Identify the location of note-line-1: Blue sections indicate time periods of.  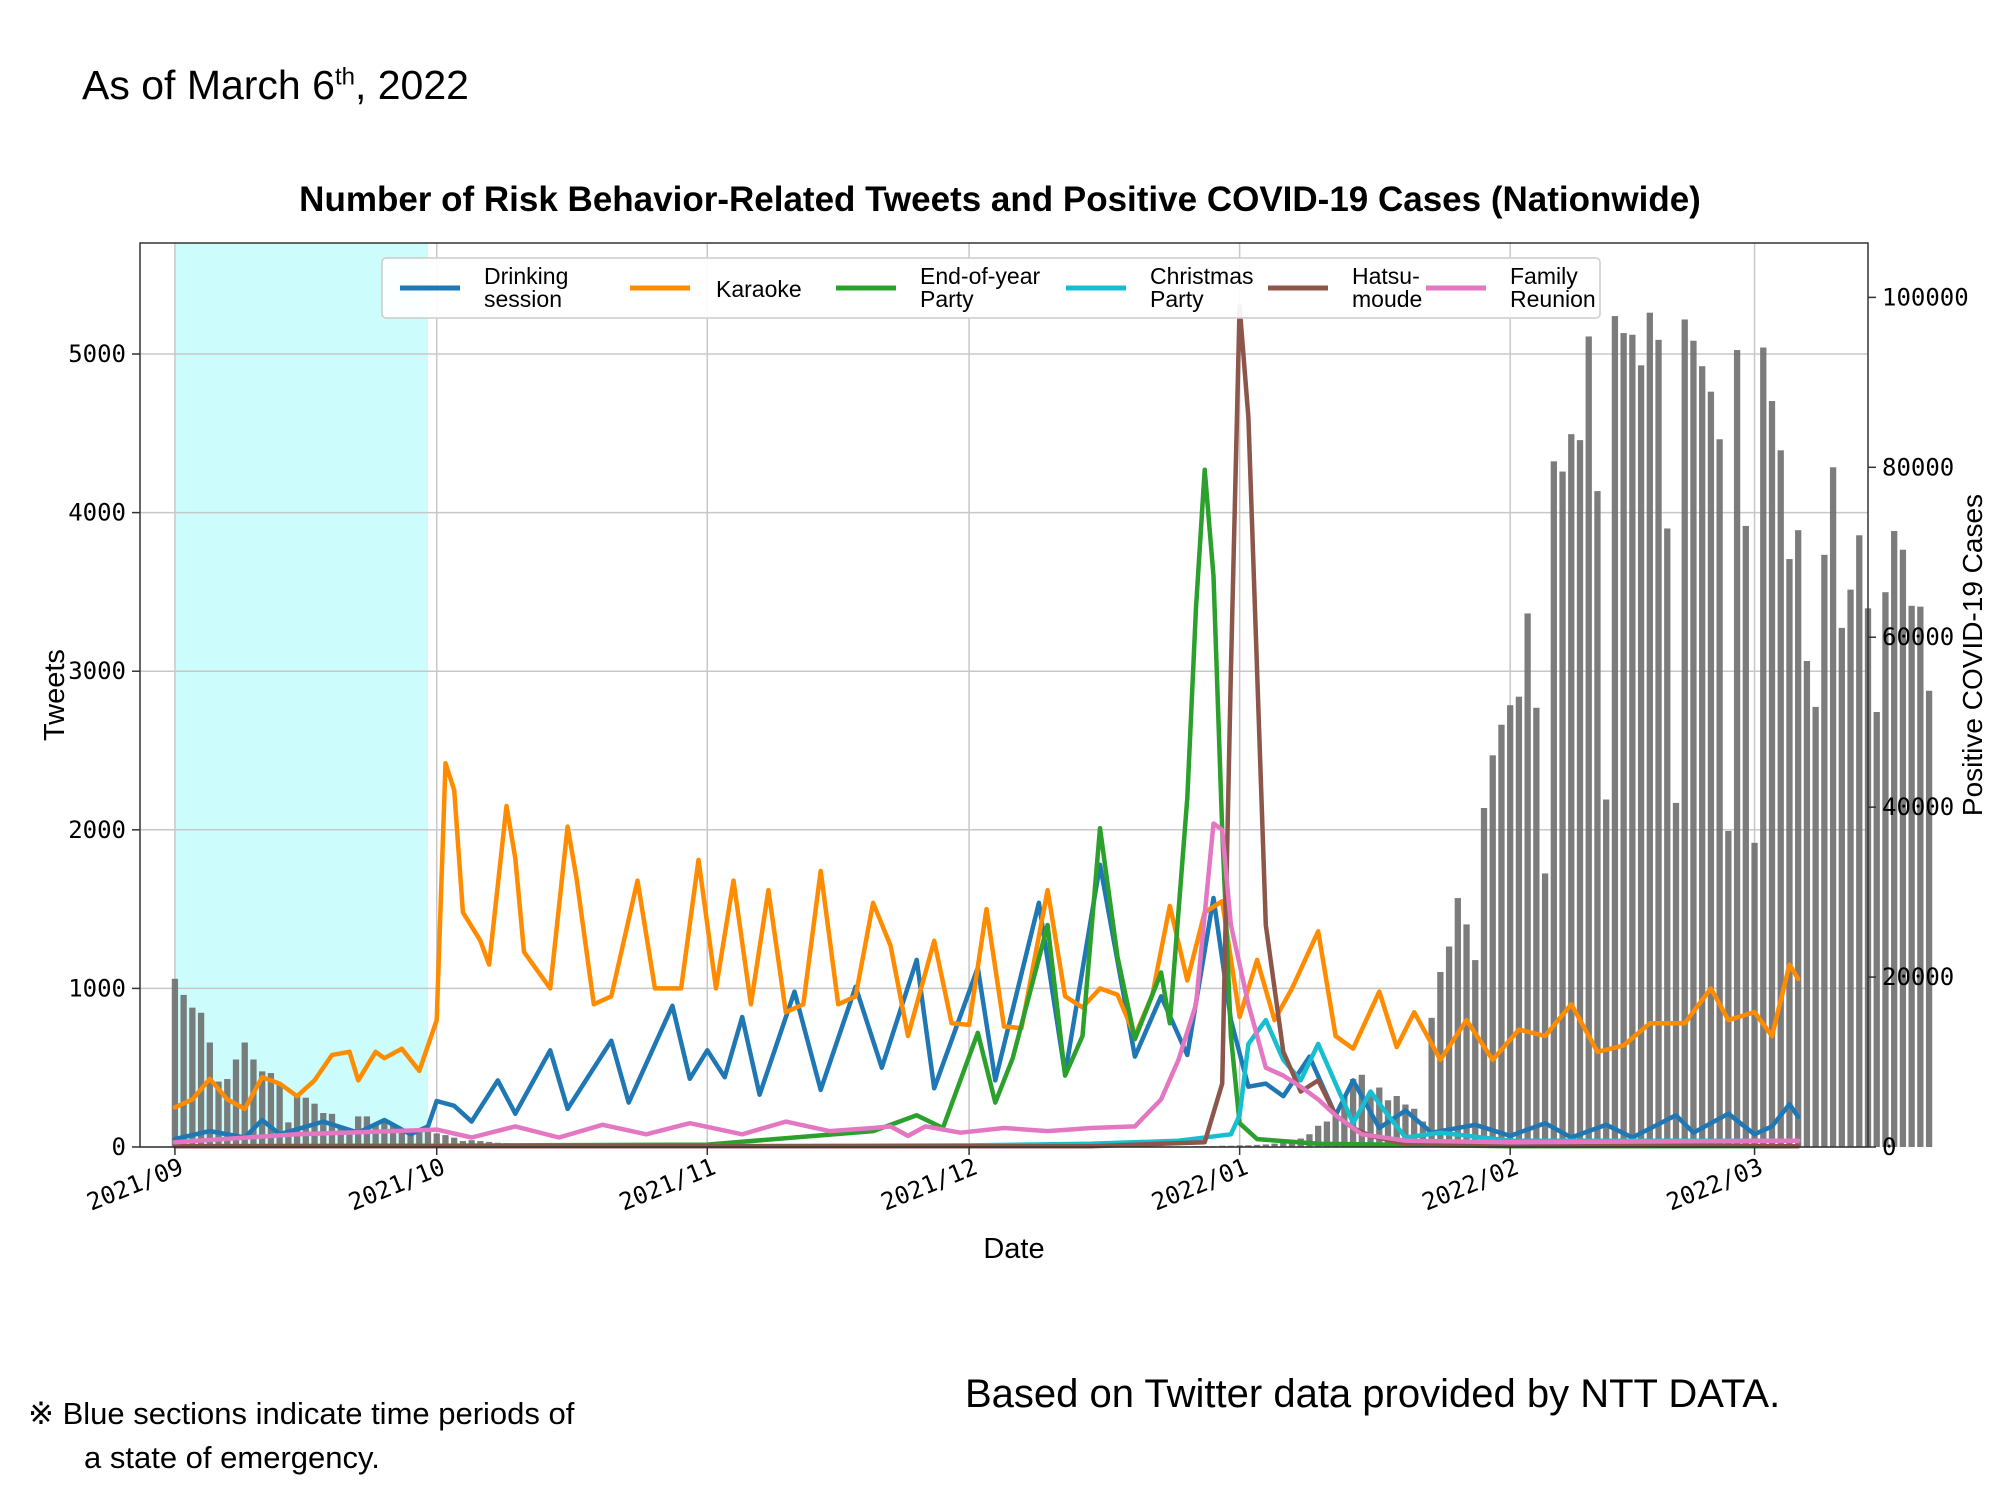
(318, 1413).